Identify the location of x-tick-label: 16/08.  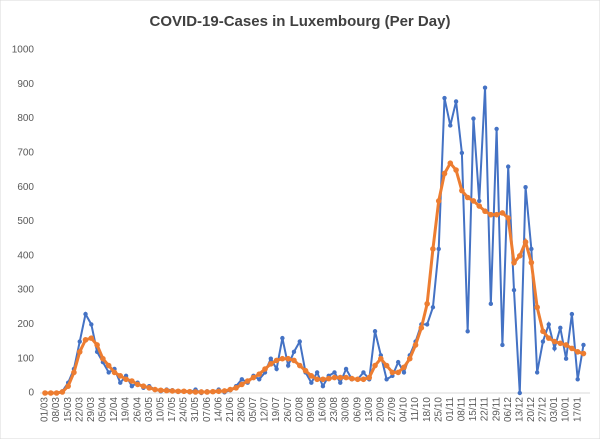
(323, 409).